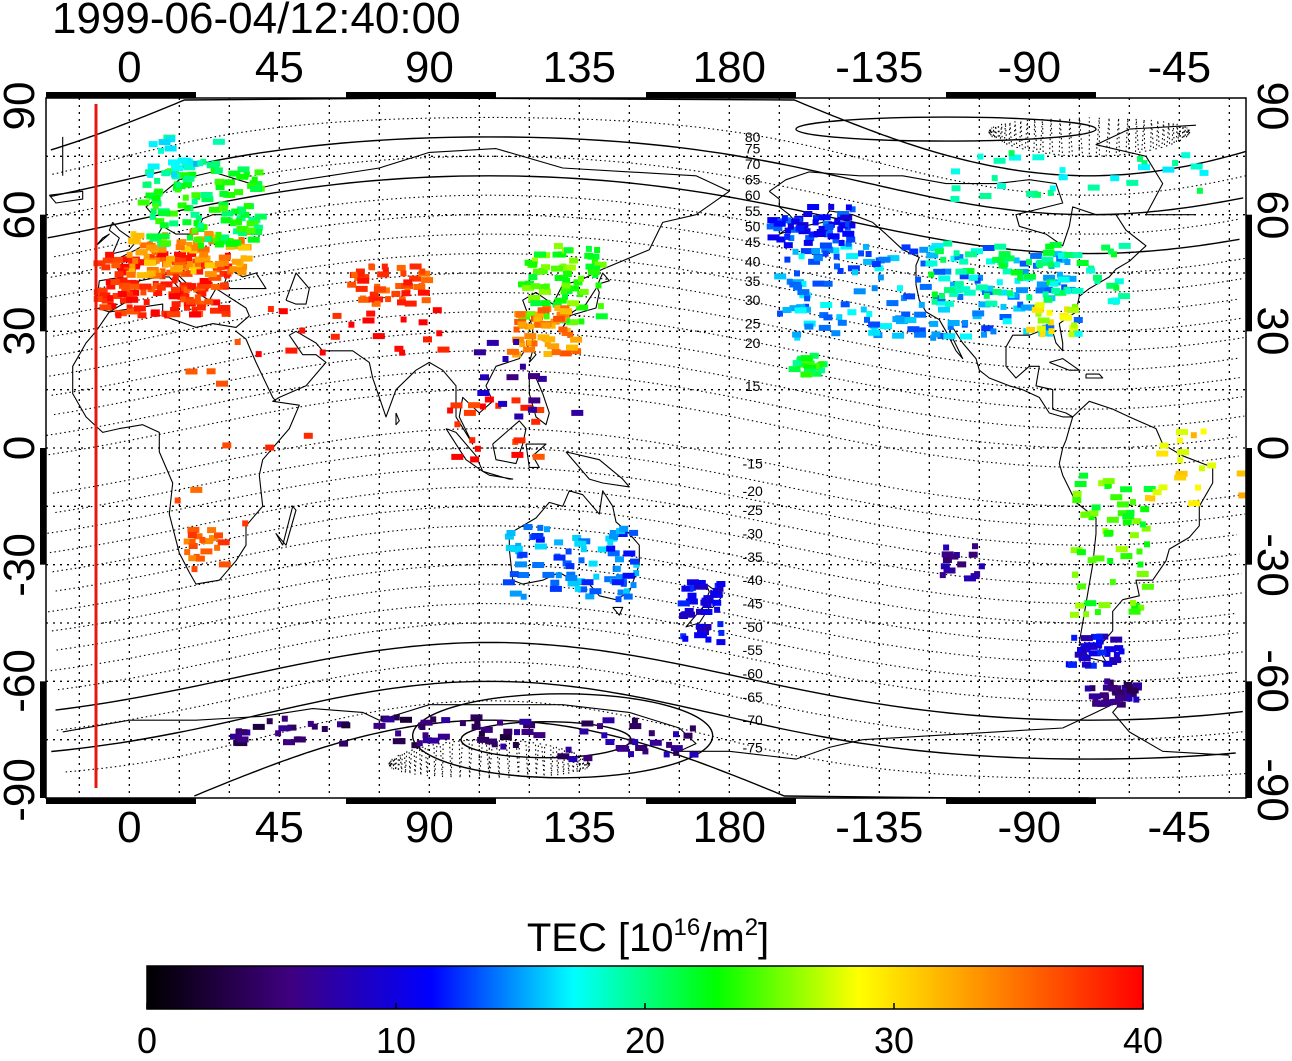  Describe the element at coordinates (396, 1040) in the screenshot. I see `colorbar-tick-label: 10` at that location.